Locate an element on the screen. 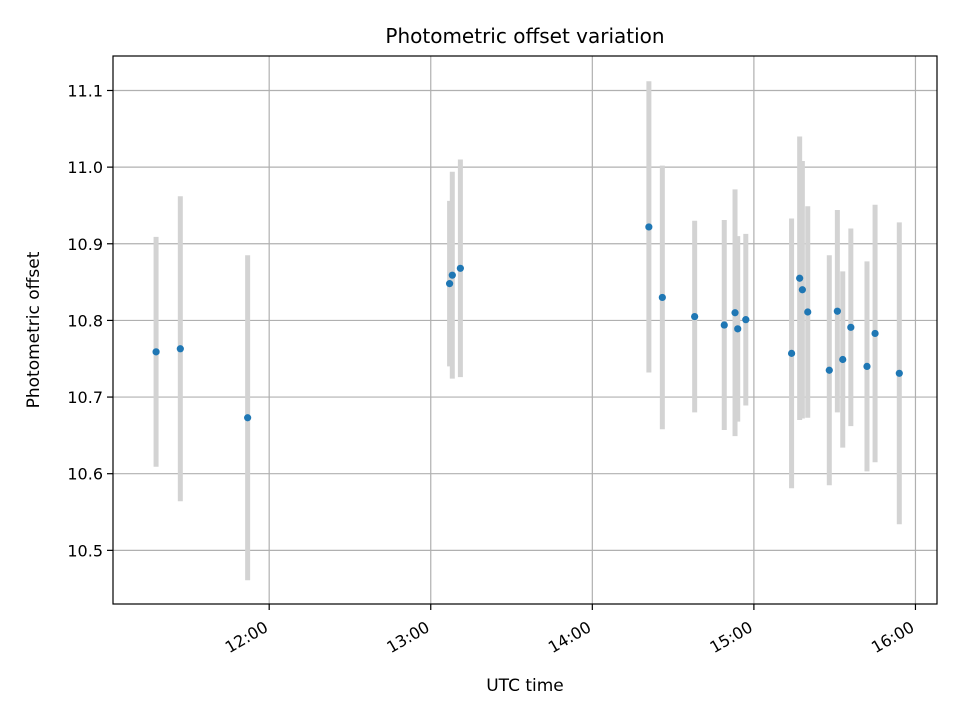 Image resolution: width=960 pixels, height=720 pixels. y-tick-label: 10.6 is located at coordinates (85, 474).